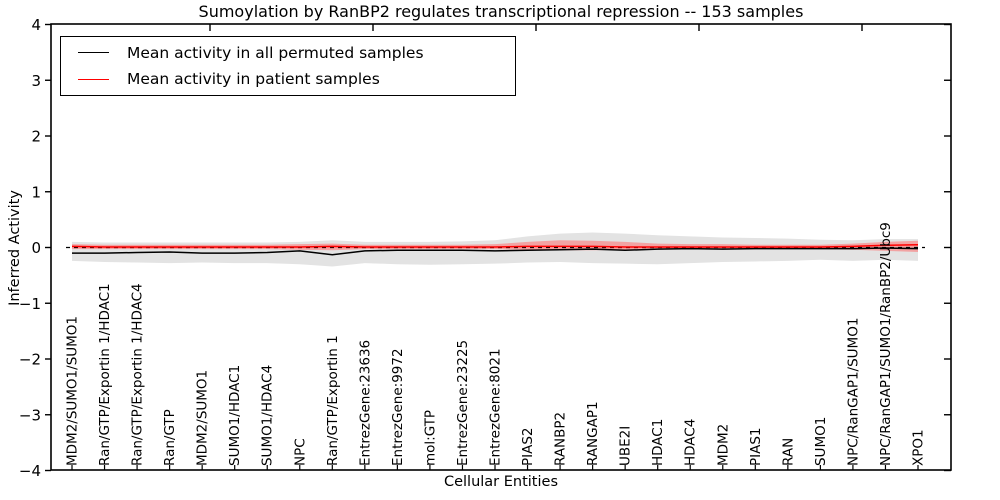 Image resolution: width=1000 pixels, height=500 pixels. I want to click on x-tick-label: XPO1, so click(919, 447).